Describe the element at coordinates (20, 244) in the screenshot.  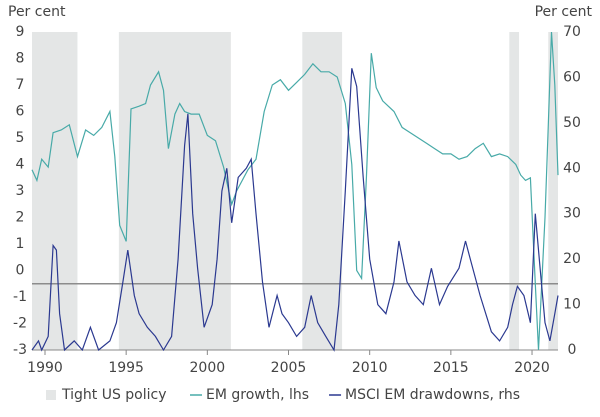
I see `y-tick-label: 1` at that location.